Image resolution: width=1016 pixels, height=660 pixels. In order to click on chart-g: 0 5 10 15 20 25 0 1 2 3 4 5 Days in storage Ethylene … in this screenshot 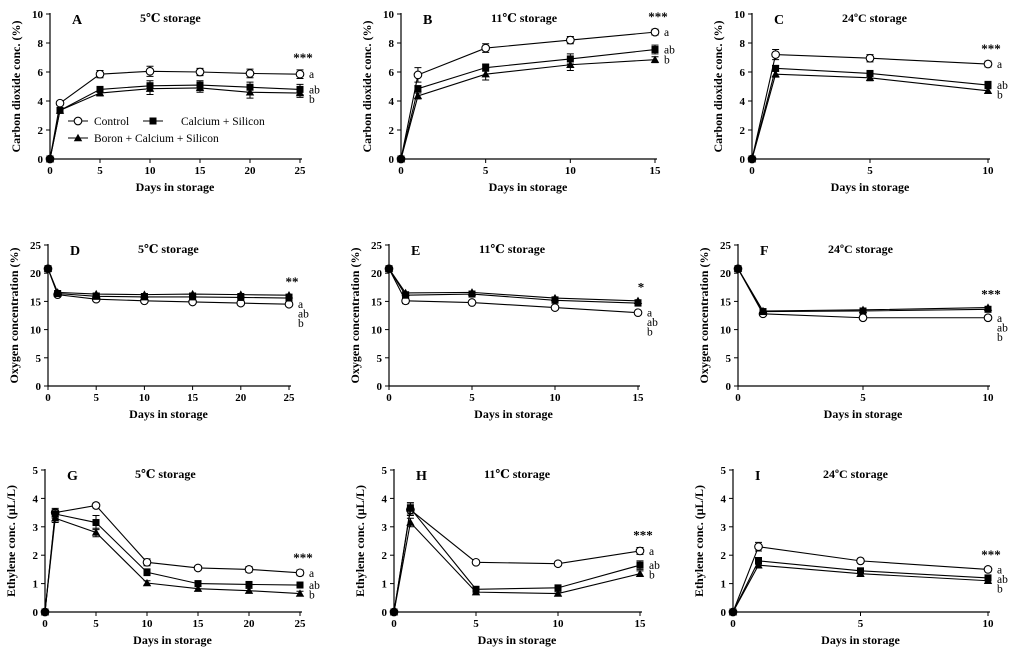, I will do `click(162, 556)`.